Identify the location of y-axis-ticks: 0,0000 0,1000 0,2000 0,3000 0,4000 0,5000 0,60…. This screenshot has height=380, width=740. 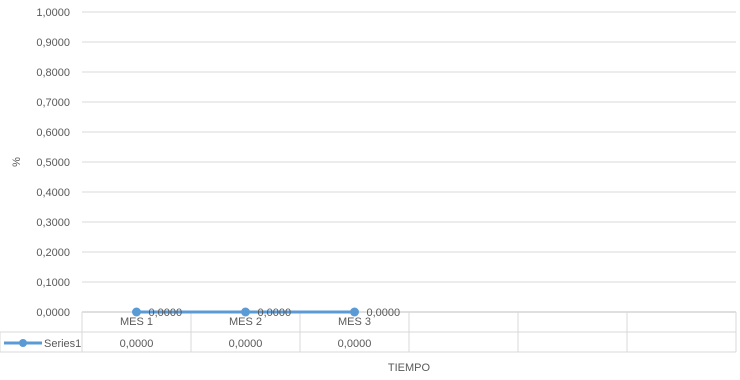
(53, 163).